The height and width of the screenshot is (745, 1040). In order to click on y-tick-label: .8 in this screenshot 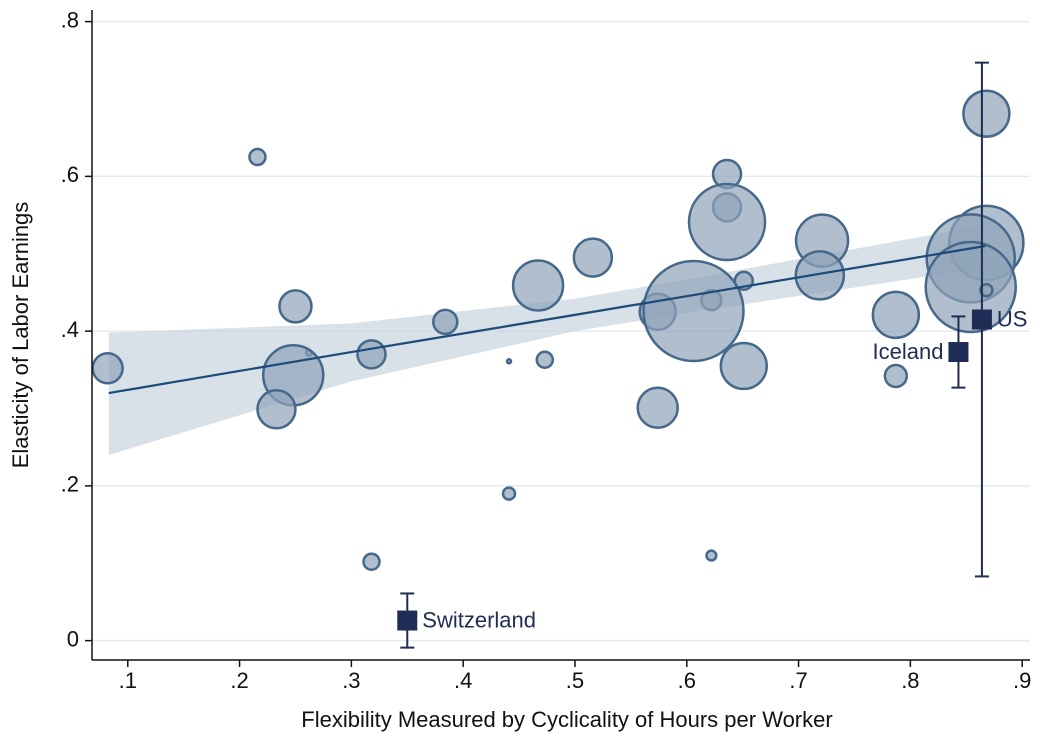, I will do `click(70, 19)`.